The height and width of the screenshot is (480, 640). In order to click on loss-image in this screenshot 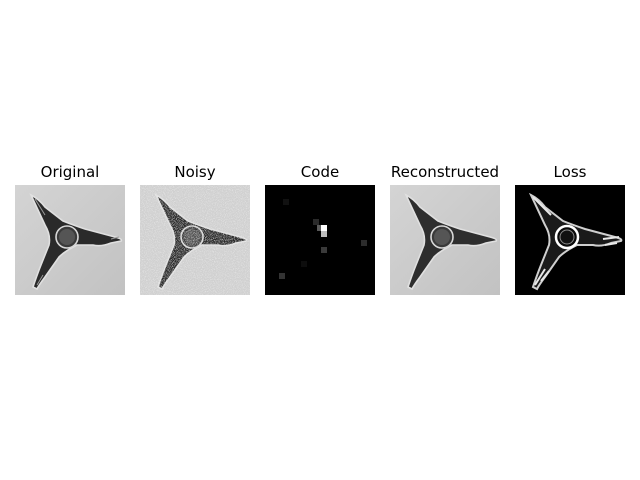, I will do `click(570, 240)`.